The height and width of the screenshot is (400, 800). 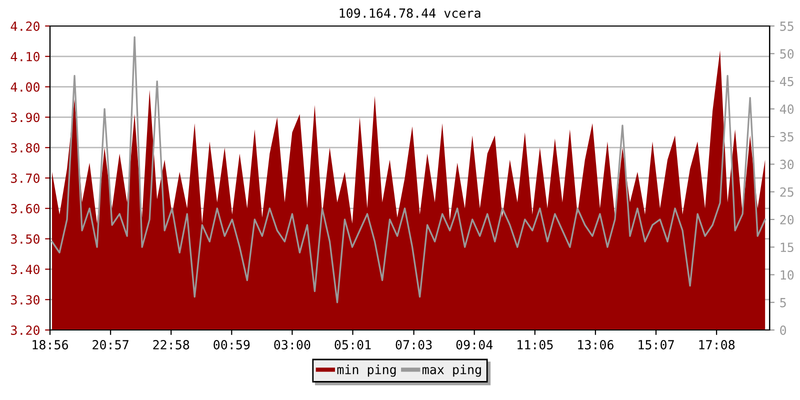 I want to click on y-tick-label: 3.80, so click(x=25, y=148).